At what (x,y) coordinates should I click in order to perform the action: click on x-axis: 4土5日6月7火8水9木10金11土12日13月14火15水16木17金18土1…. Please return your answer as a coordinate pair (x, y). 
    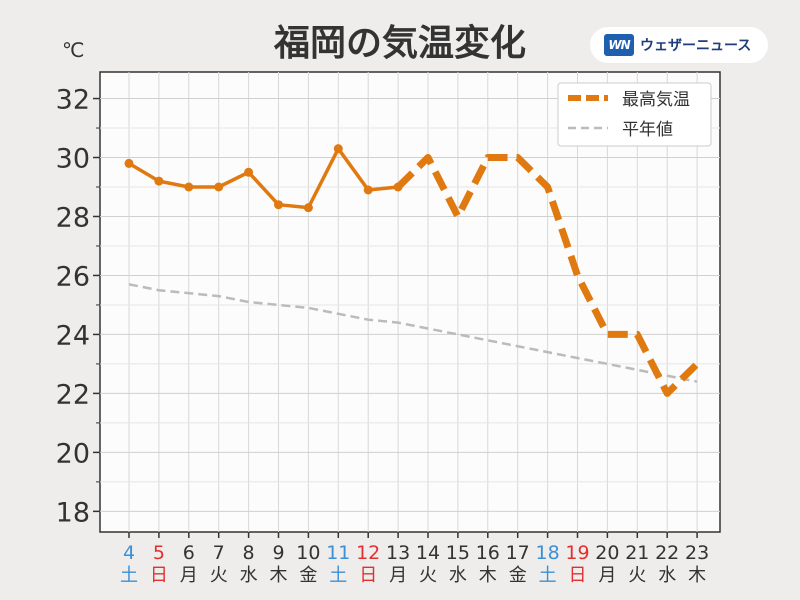
    Looking at the image, I should click on (414, 559).